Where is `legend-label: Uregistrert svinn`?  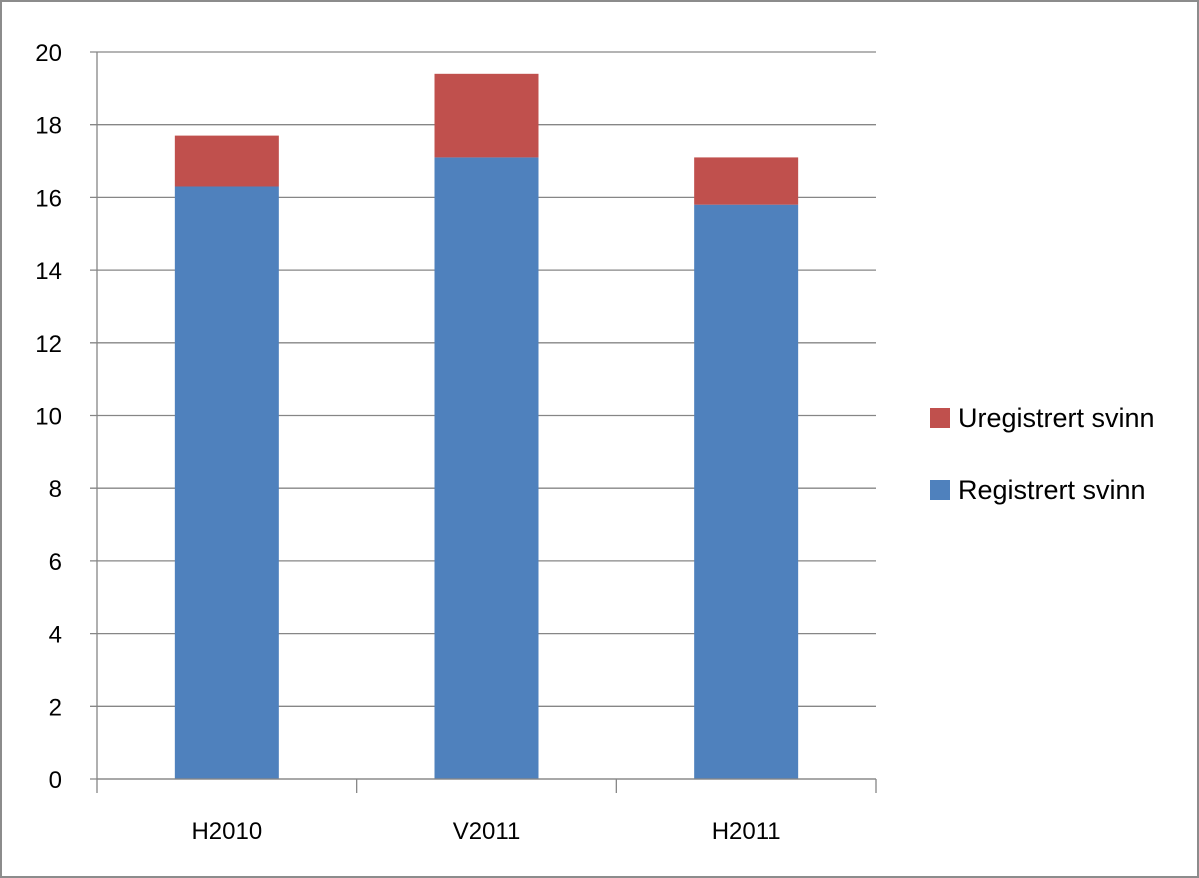 legend-label: Uregistrert svinn is located at coordinates (1056, 418).